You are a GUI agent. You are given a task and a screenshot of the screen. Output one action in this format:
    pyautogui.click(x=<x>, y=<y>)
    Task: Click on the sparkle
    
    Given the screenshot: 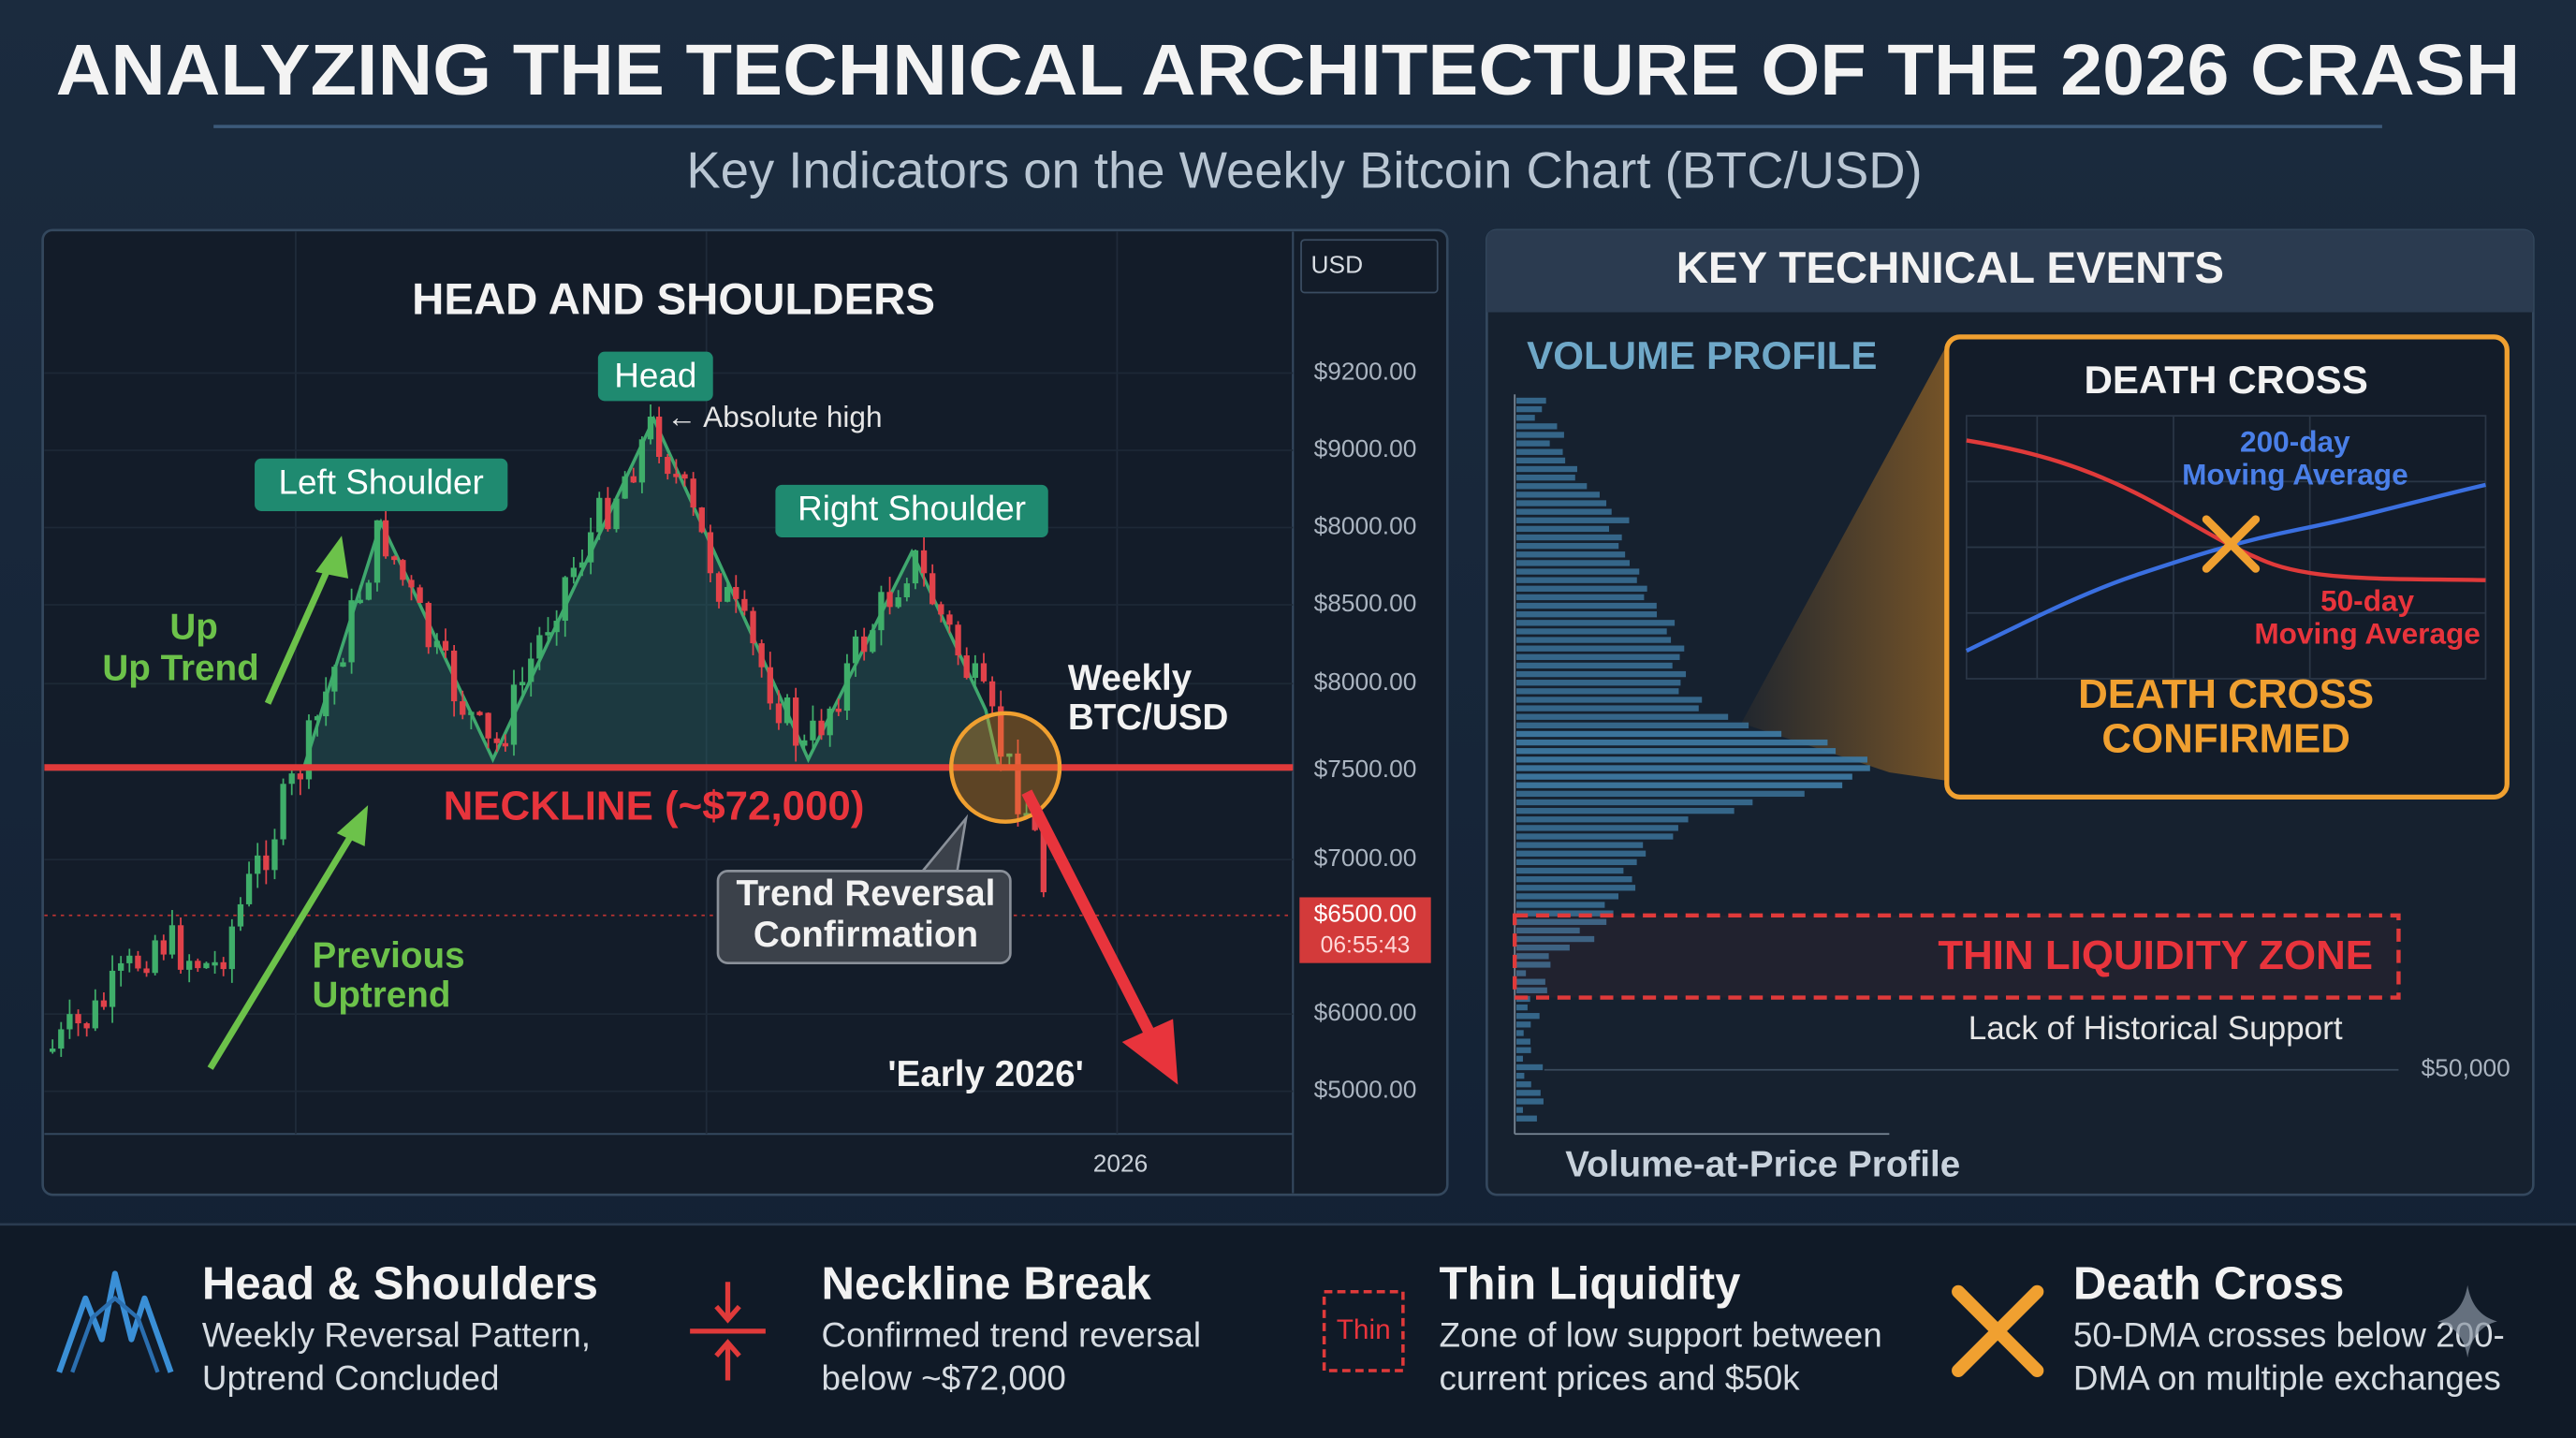 What is the action you would take?
    pyautogui.click(x=2467, y=1320)
    